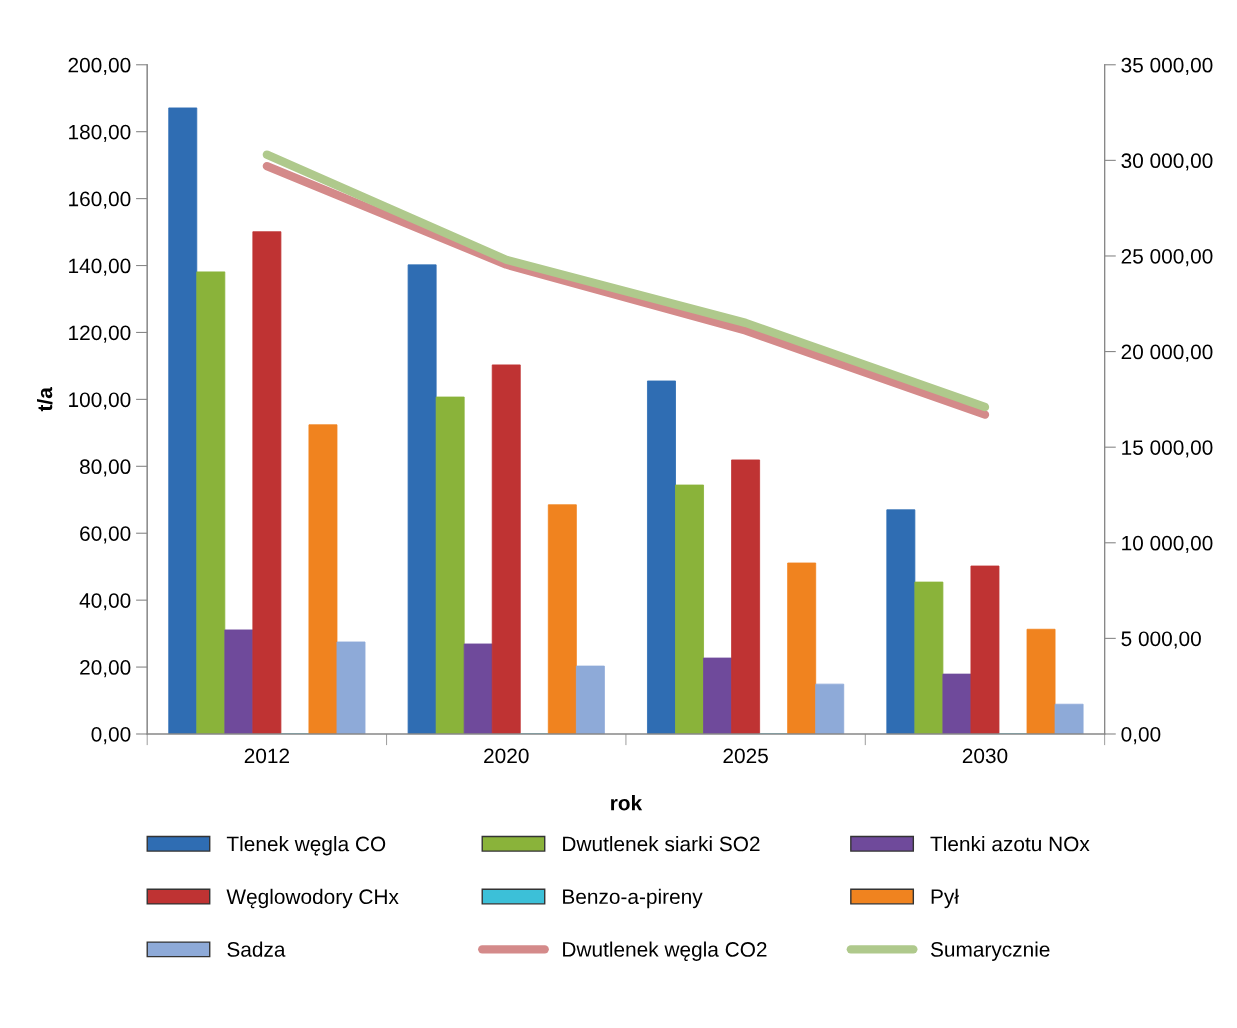 The height and width of the screenshot is (1028, 1237). I want to click on legend-label: Tlenki azotu NOx, so click(1010, 844).